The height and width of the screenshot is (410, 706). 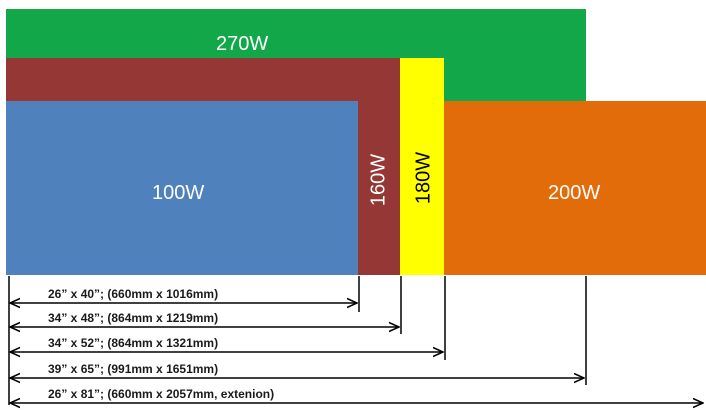 I want to click on block-270w-label: 270W, so click(x=242, y=44).